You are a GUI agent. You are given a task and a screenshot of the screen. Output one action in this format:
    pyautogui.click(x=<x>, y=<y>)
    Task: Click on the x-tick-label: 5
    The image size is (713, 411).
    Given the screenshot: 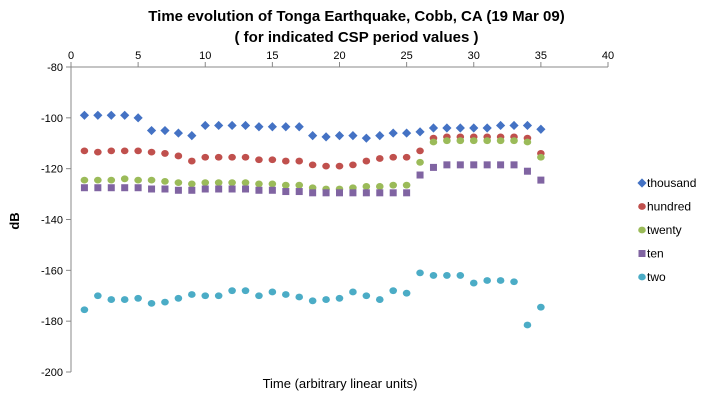 What is the action you would take?
    pyautogui.click(x=138, y=56)
    